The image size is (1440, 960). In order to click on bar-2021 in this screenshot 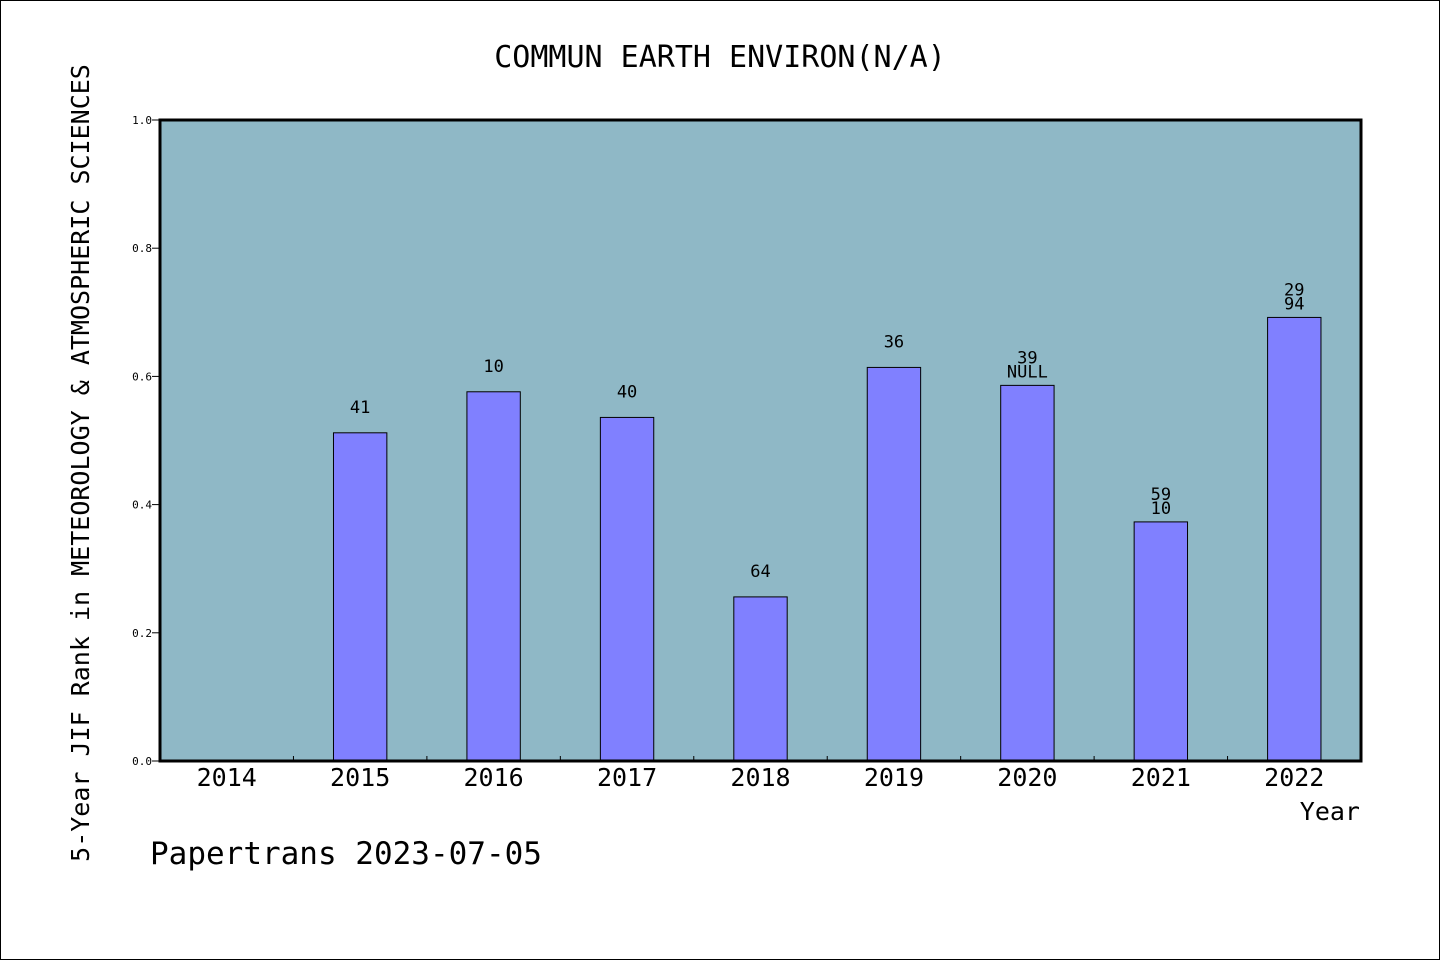, I will do `click(1161, 641)`.